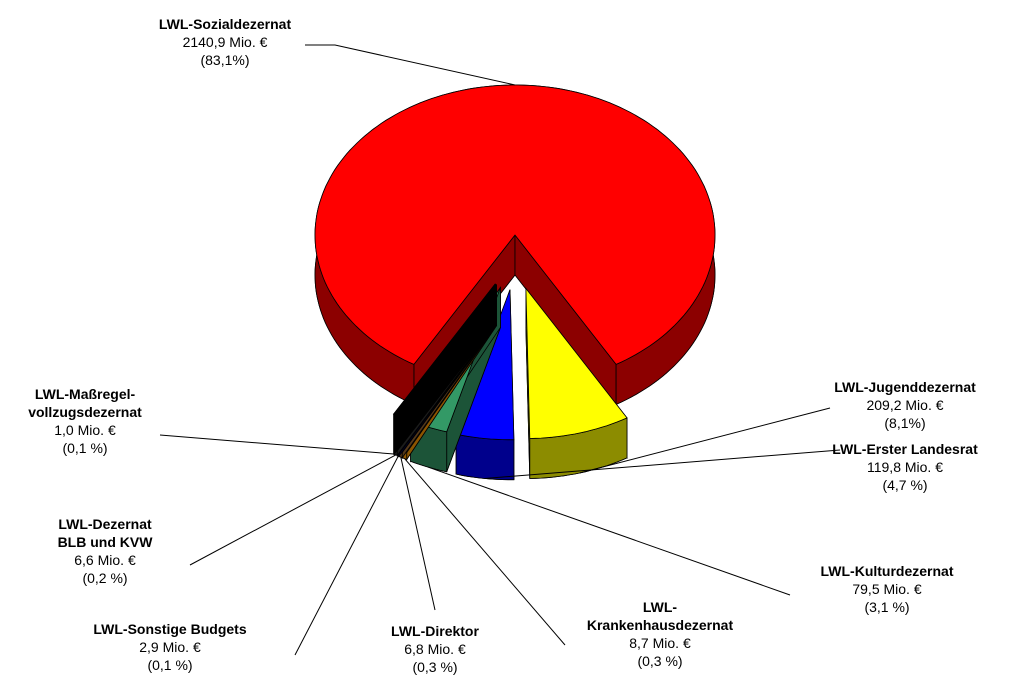 This screenshot has width=1035, height=687. Describe the element at coordinates (485, 457) in the screenshot. I see `slice-wall` at that location.